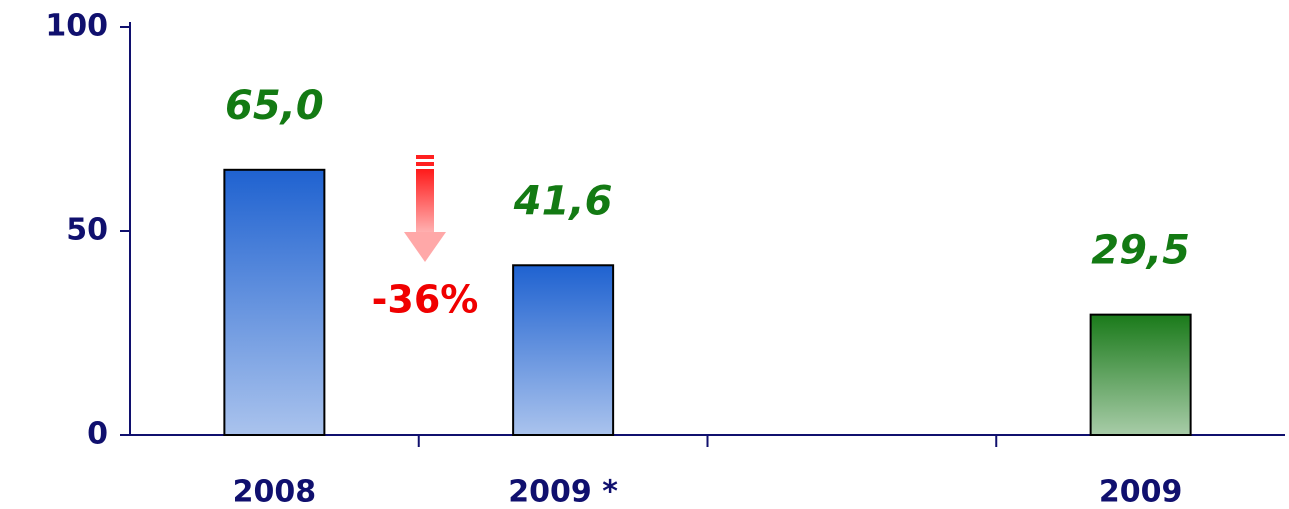 The image size is (1289, 509). What do you see at coordinates (76, 26) in the screenshot?
I see `y-tick-label: 100` at bounding box center [76, 26].